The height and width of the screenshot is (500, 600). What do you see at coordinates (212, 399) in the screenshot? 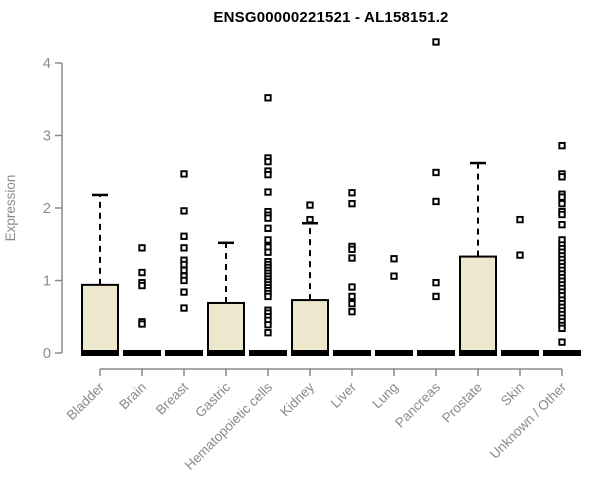
I see `x-tick-label: Gastric` at bounding box center [212, 399].